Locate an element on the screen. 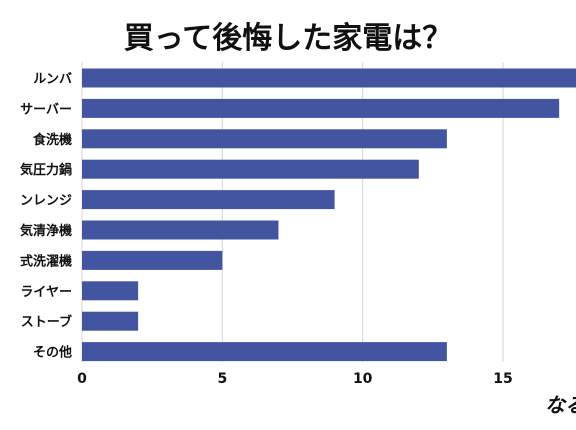 The image size is (576, 430). category-label: ライヤー is located at coordinates (46, 292).